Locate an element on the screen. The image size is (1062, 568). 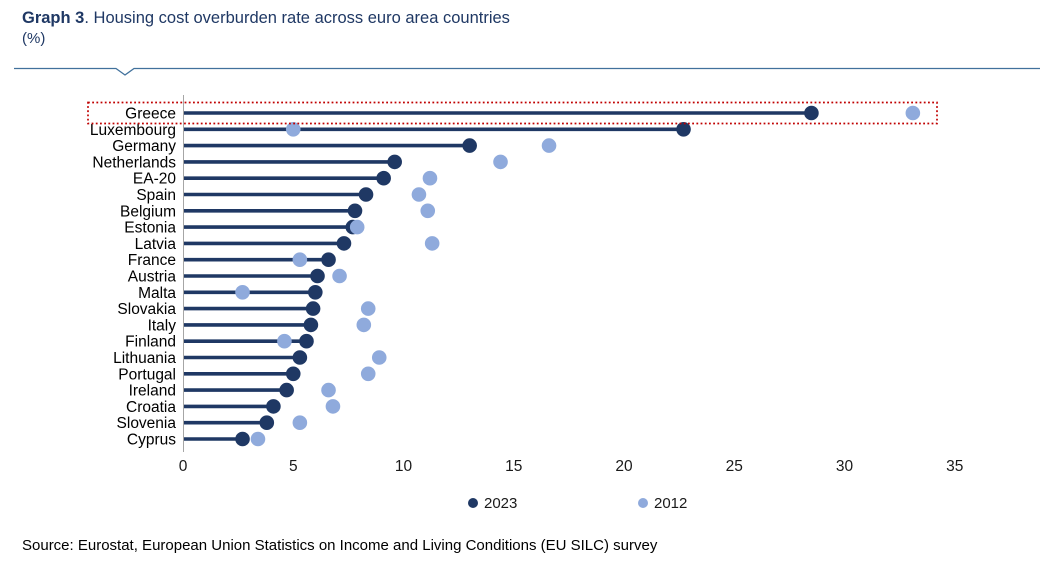
legend-label-2012: 2012 is located at coordinates (671, 503).